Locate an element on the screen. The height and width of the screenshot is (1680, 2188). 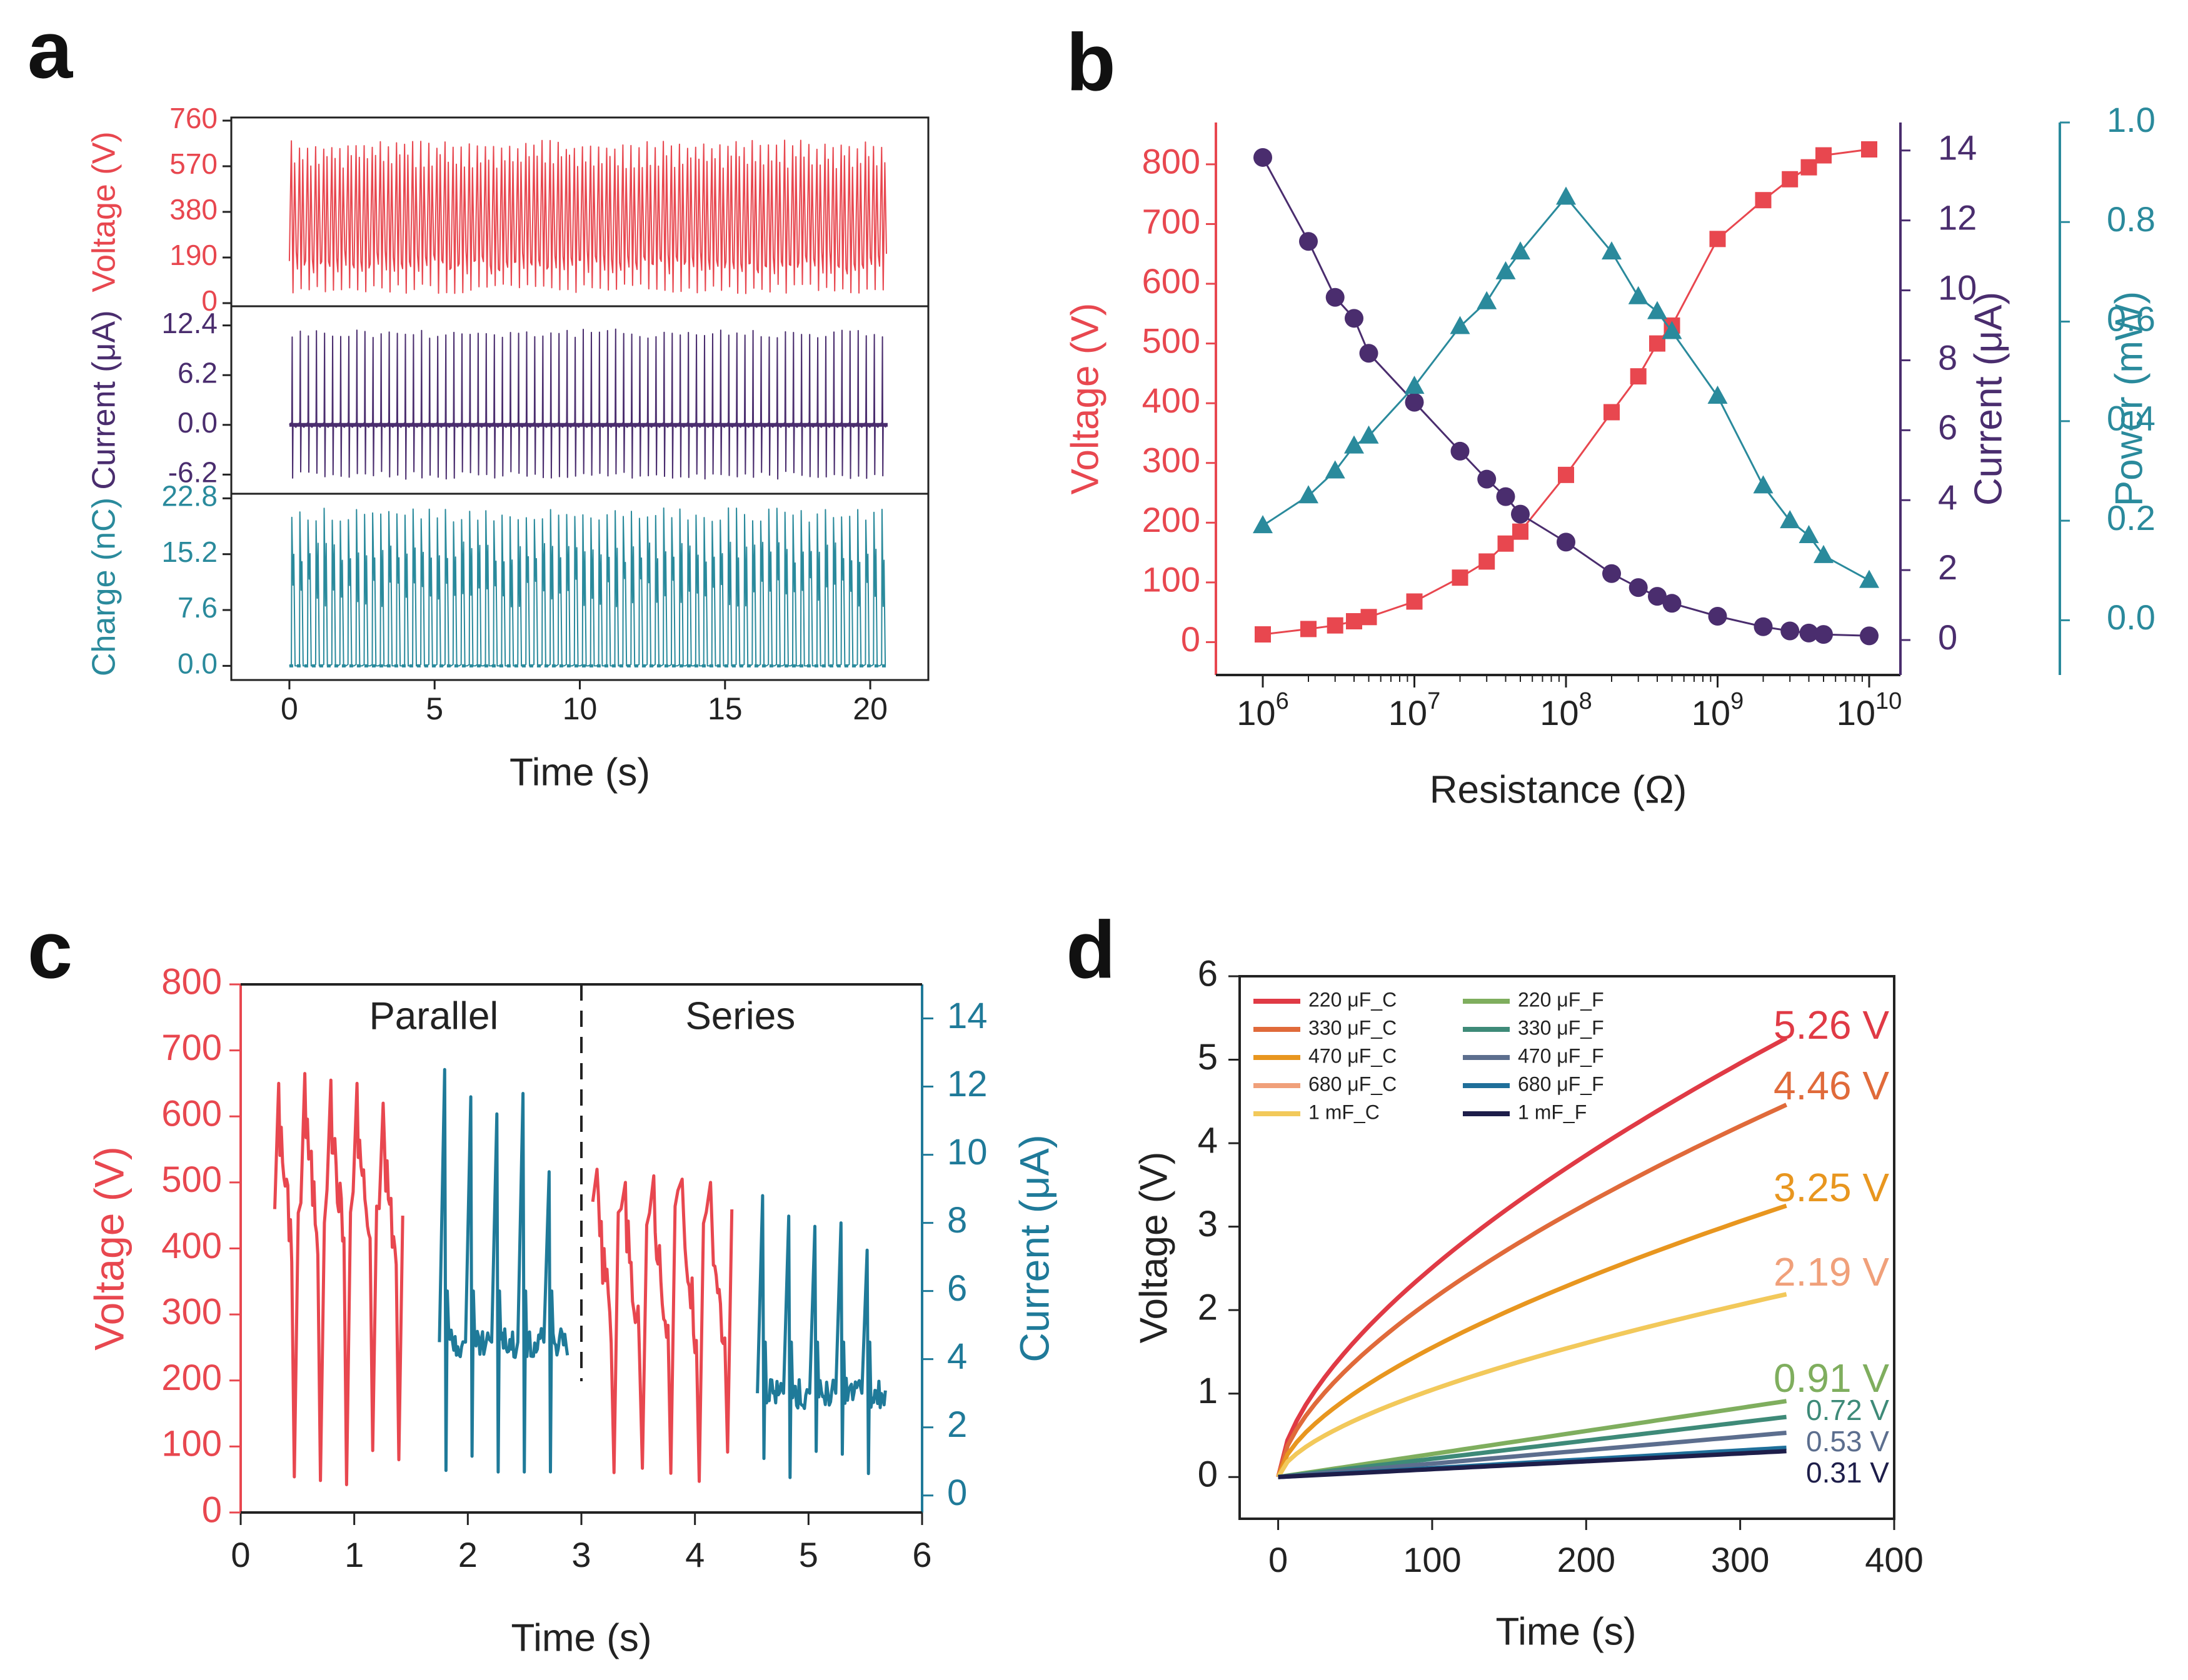
panel-a-frame-current is located at coordinates (580, 400).